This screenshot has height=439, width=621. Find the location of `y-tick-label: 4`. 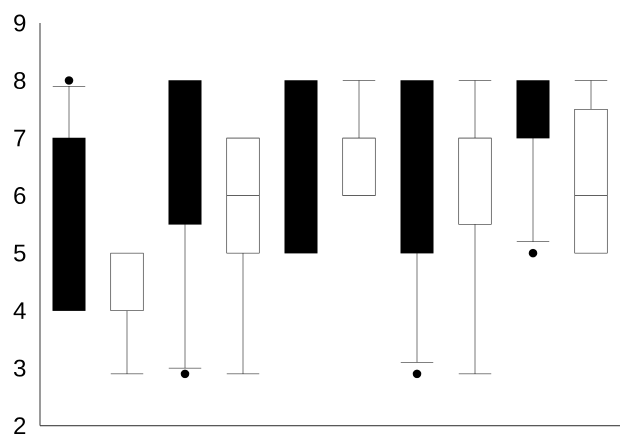

y-tick-label: 4 is located at coordinates (20, 310).